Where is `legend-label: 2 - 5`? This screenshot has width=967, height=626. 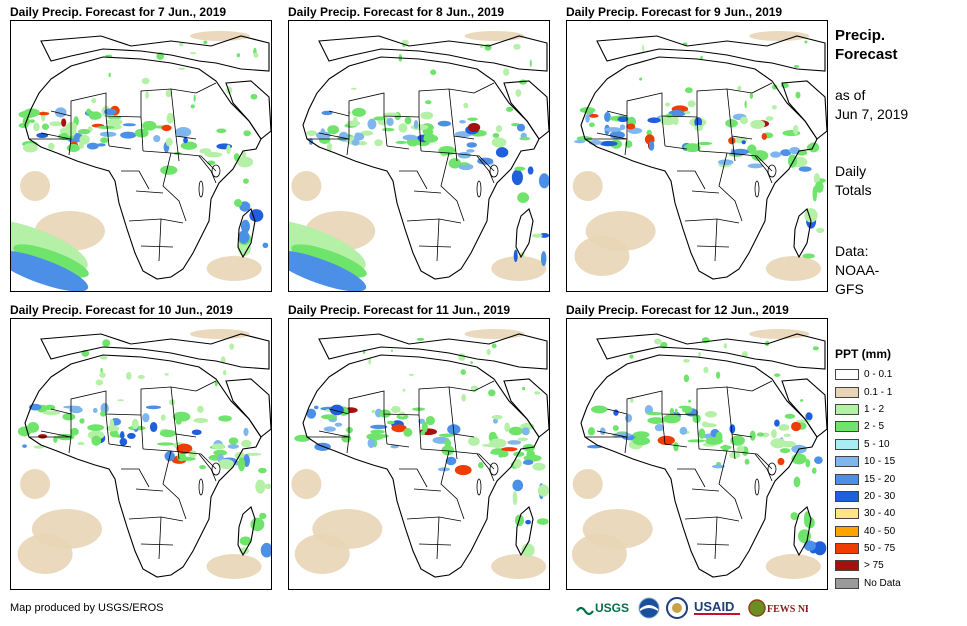 legend-label: 2 - 5 is located at coordinates (874, 427).